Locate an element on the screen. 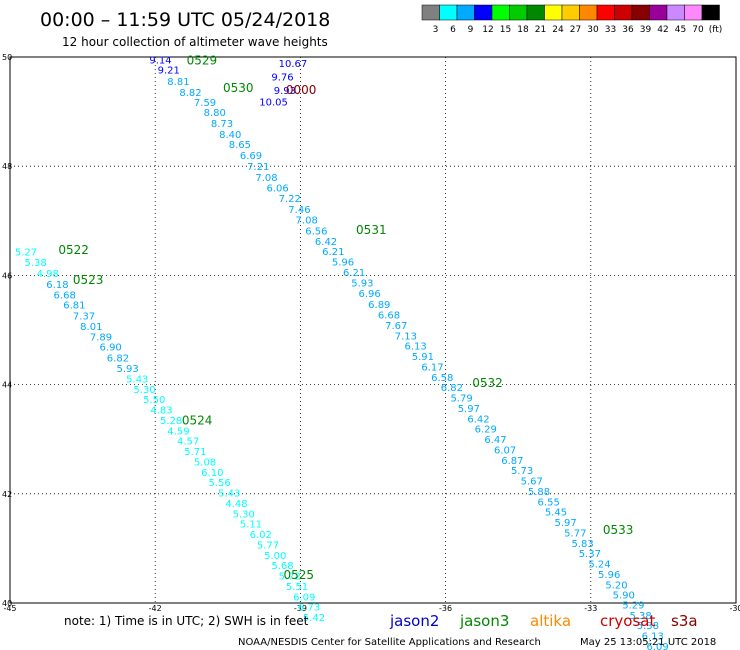  generated-timestamp: May 25 13:05:21 UTC 2018 is located at coordinates (648, 642).